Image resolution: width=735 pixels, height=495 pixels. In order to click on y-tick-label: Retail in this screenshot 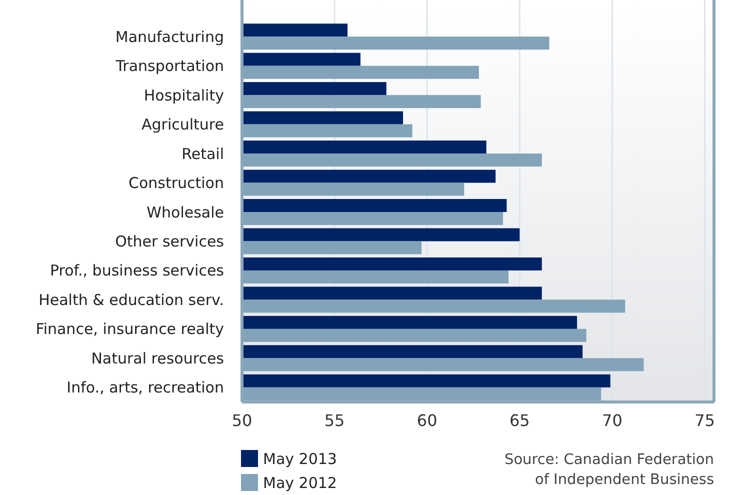, I will do `click(203, 153)`.